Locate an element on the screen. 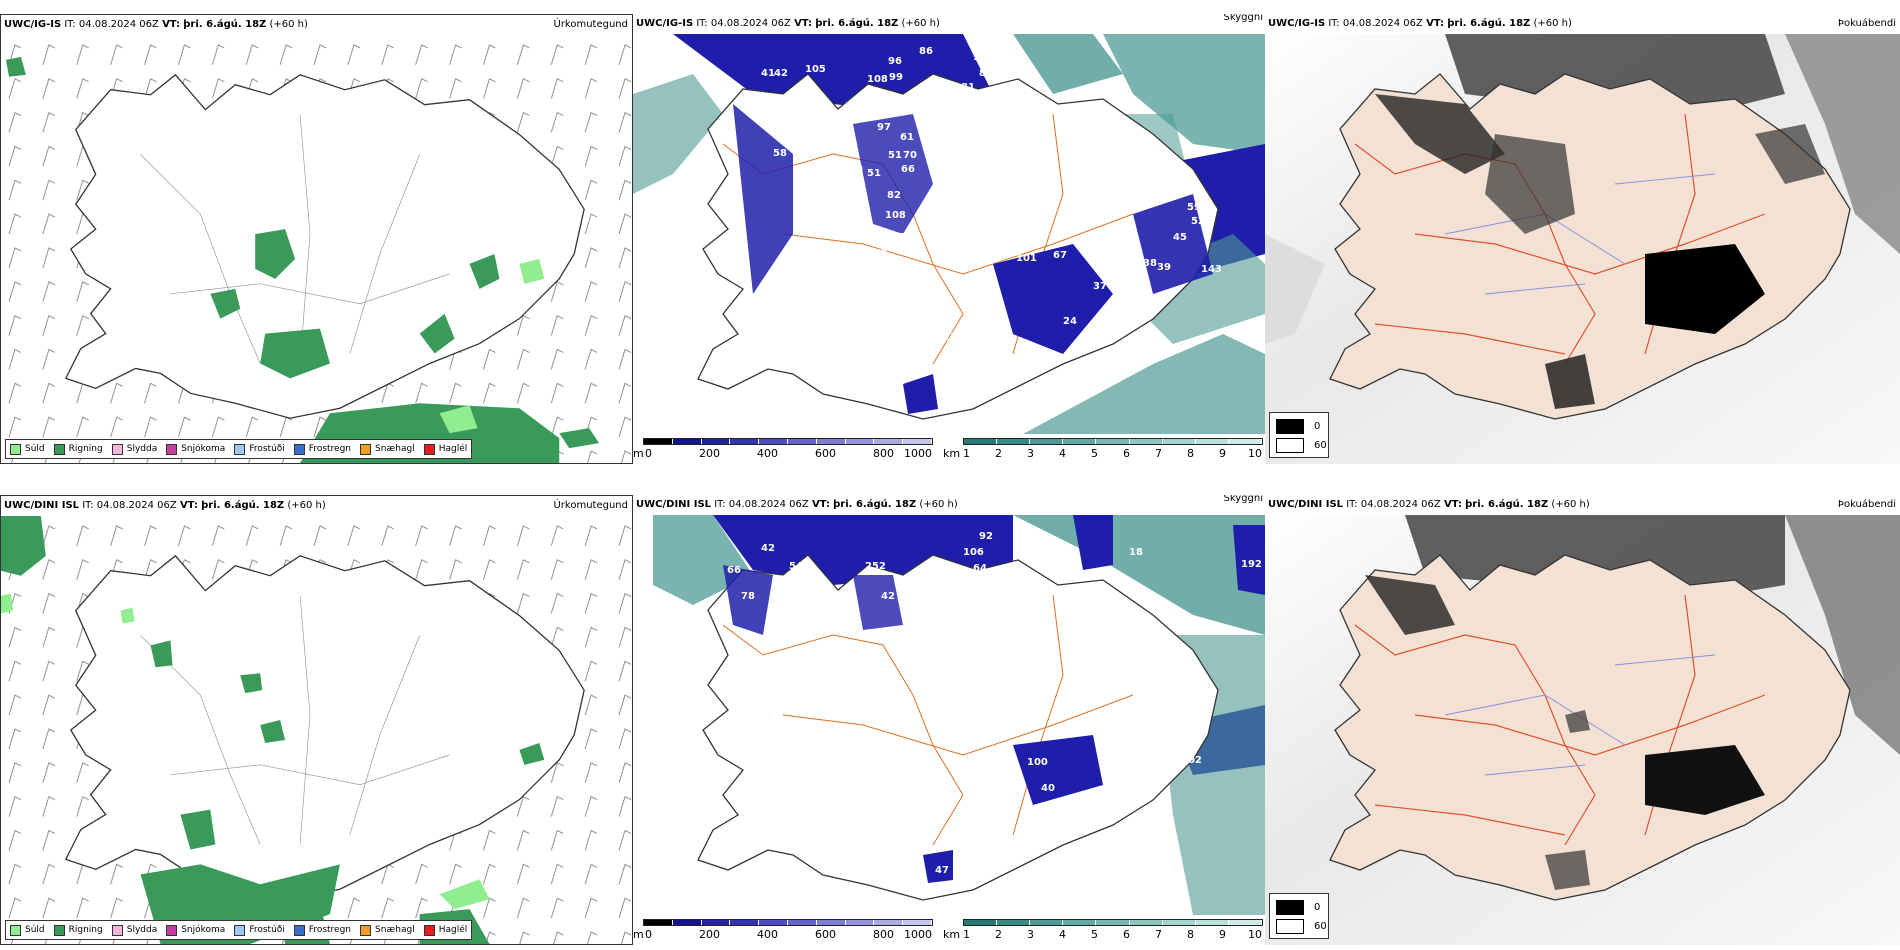  svg-text: 96 is located at coordinates (895, 61).